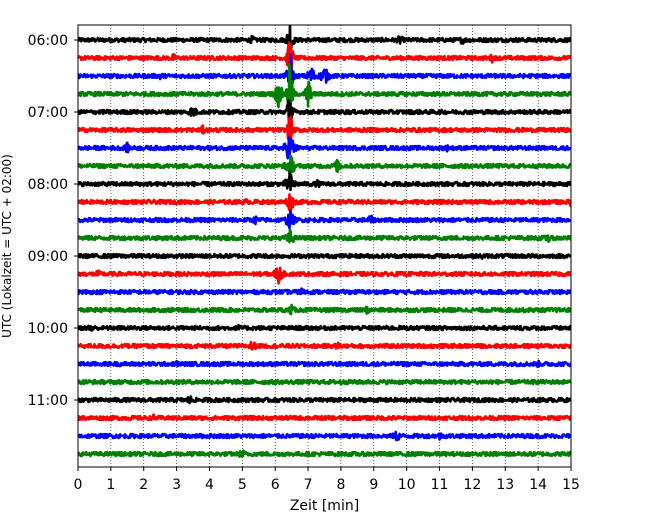 Image resolution: width=650 pixels, height=520 pixels. Describe the element at coordinates (143, 485) in the screenshot. I see `x-tick-label: 2` at that location.